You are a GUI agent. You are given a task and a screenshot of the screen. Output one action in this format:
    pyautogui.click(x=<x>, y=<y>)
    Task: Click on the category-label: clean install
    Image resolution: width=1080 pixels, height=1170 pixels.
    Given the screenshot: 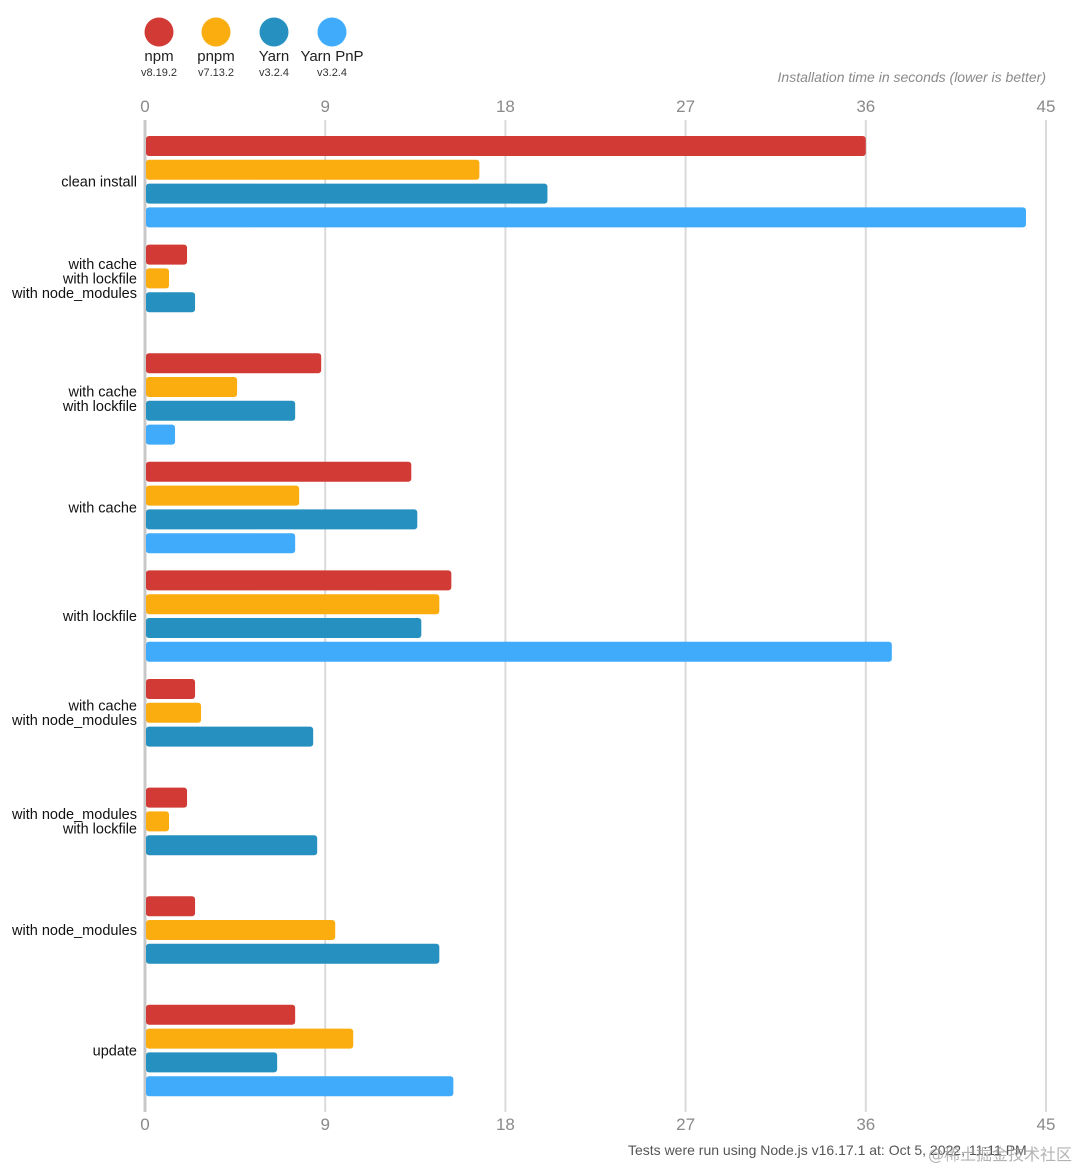 What is the action you would take?
    pyautogui.click(x=99, y=183)
    